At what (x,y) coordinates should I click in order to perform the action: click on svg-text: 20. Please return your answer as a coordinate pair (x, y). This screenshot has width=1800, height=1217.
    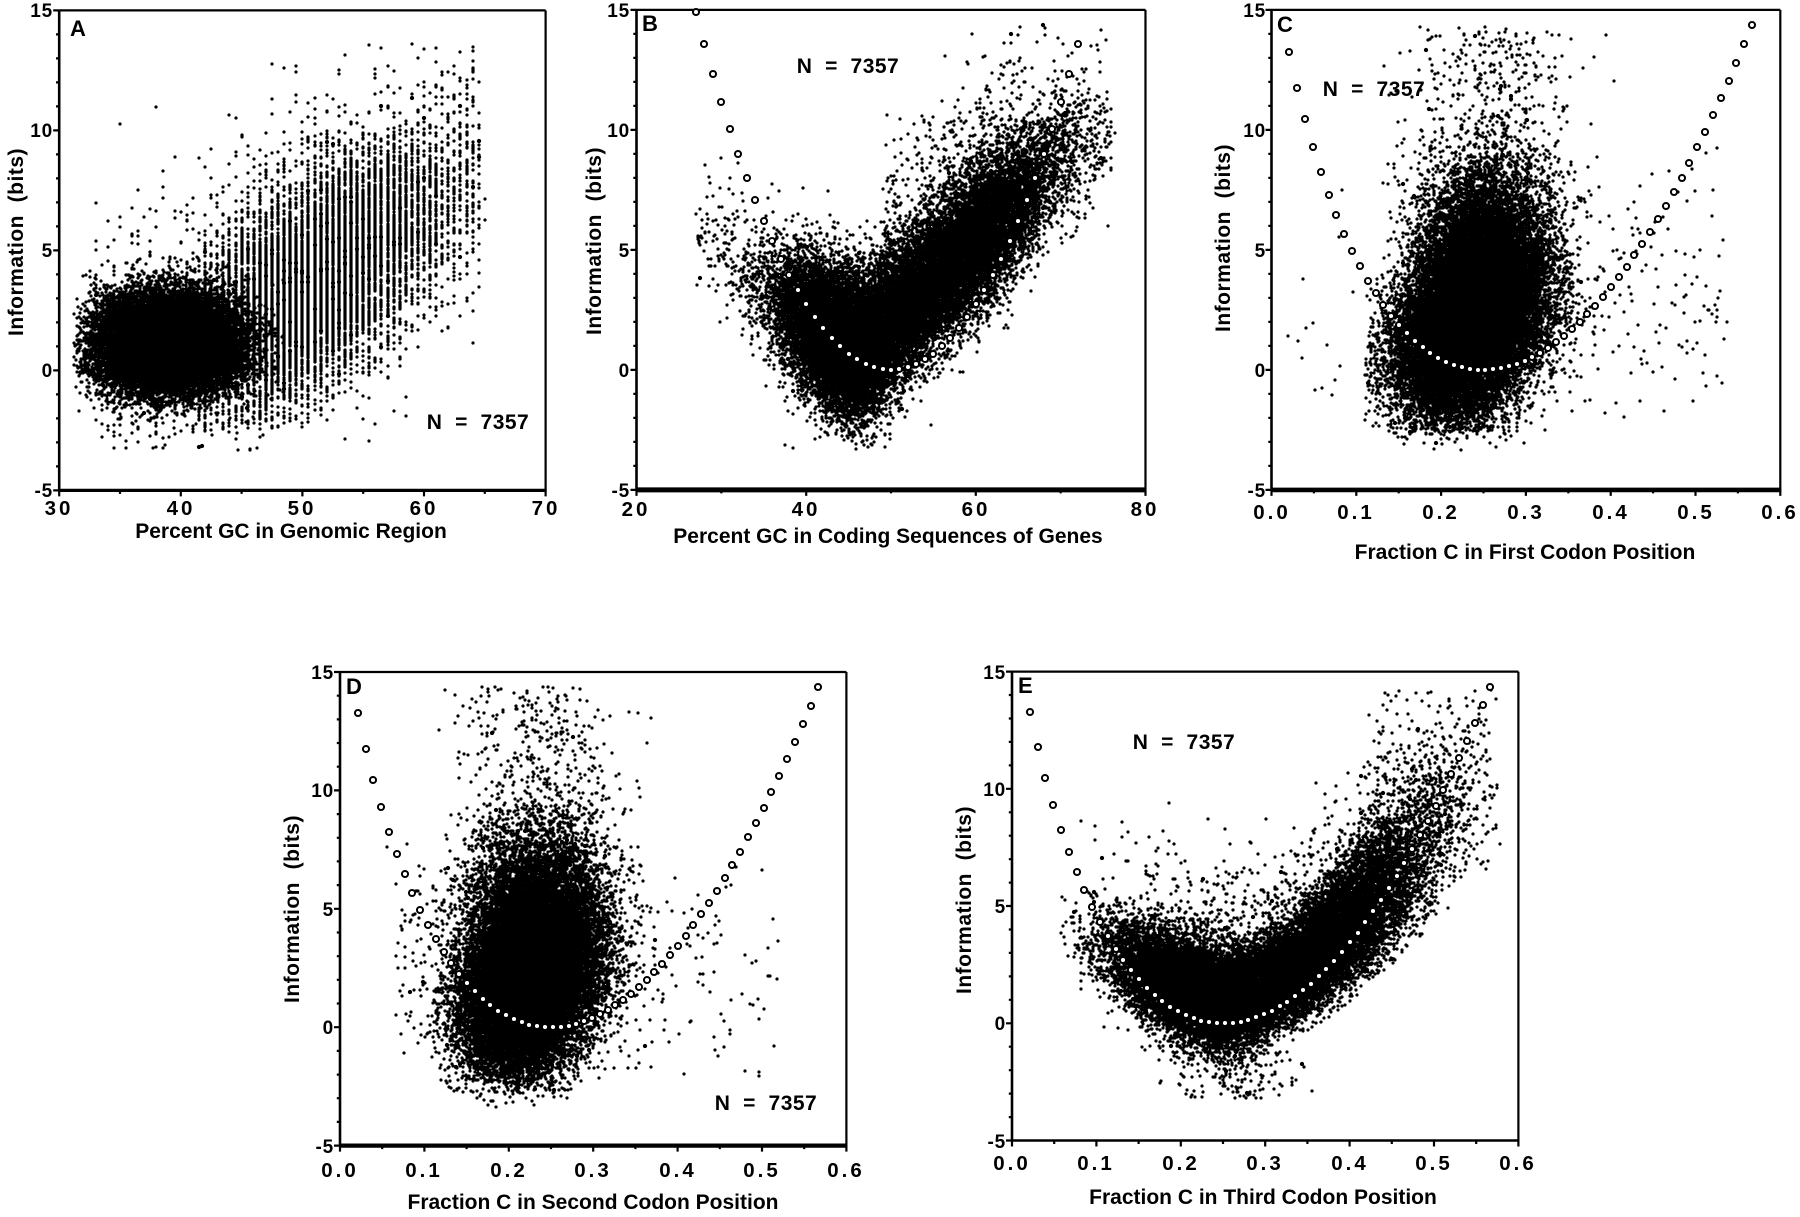
    Looking at the image, I should click on (636, 509).